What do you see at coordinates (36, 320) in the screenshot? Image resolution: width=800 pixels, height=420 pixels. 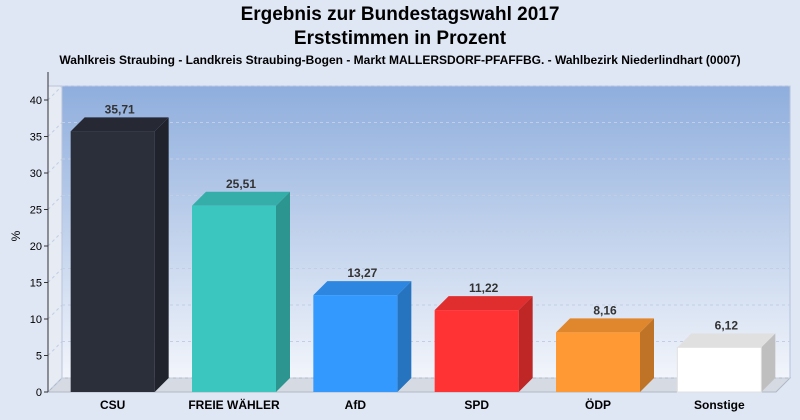 I see `y-tick-label: 10` at bounding box center [36, 320].